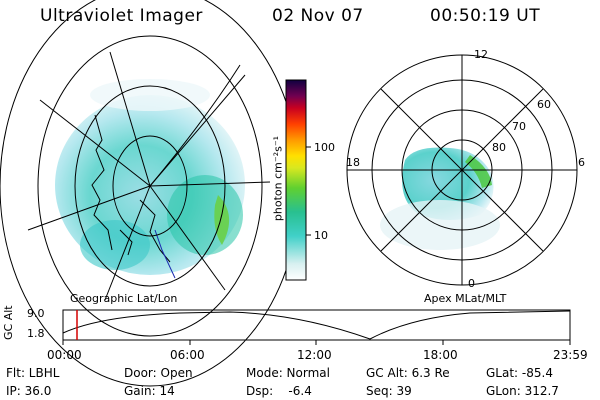 Image resolution: width=600 pixels, height=400 pixels. What do you see at coordinates (121, 16) in the screenshot?
I see `instrument-title: Ultraviolet Imager` at bounding box center [121, 16].